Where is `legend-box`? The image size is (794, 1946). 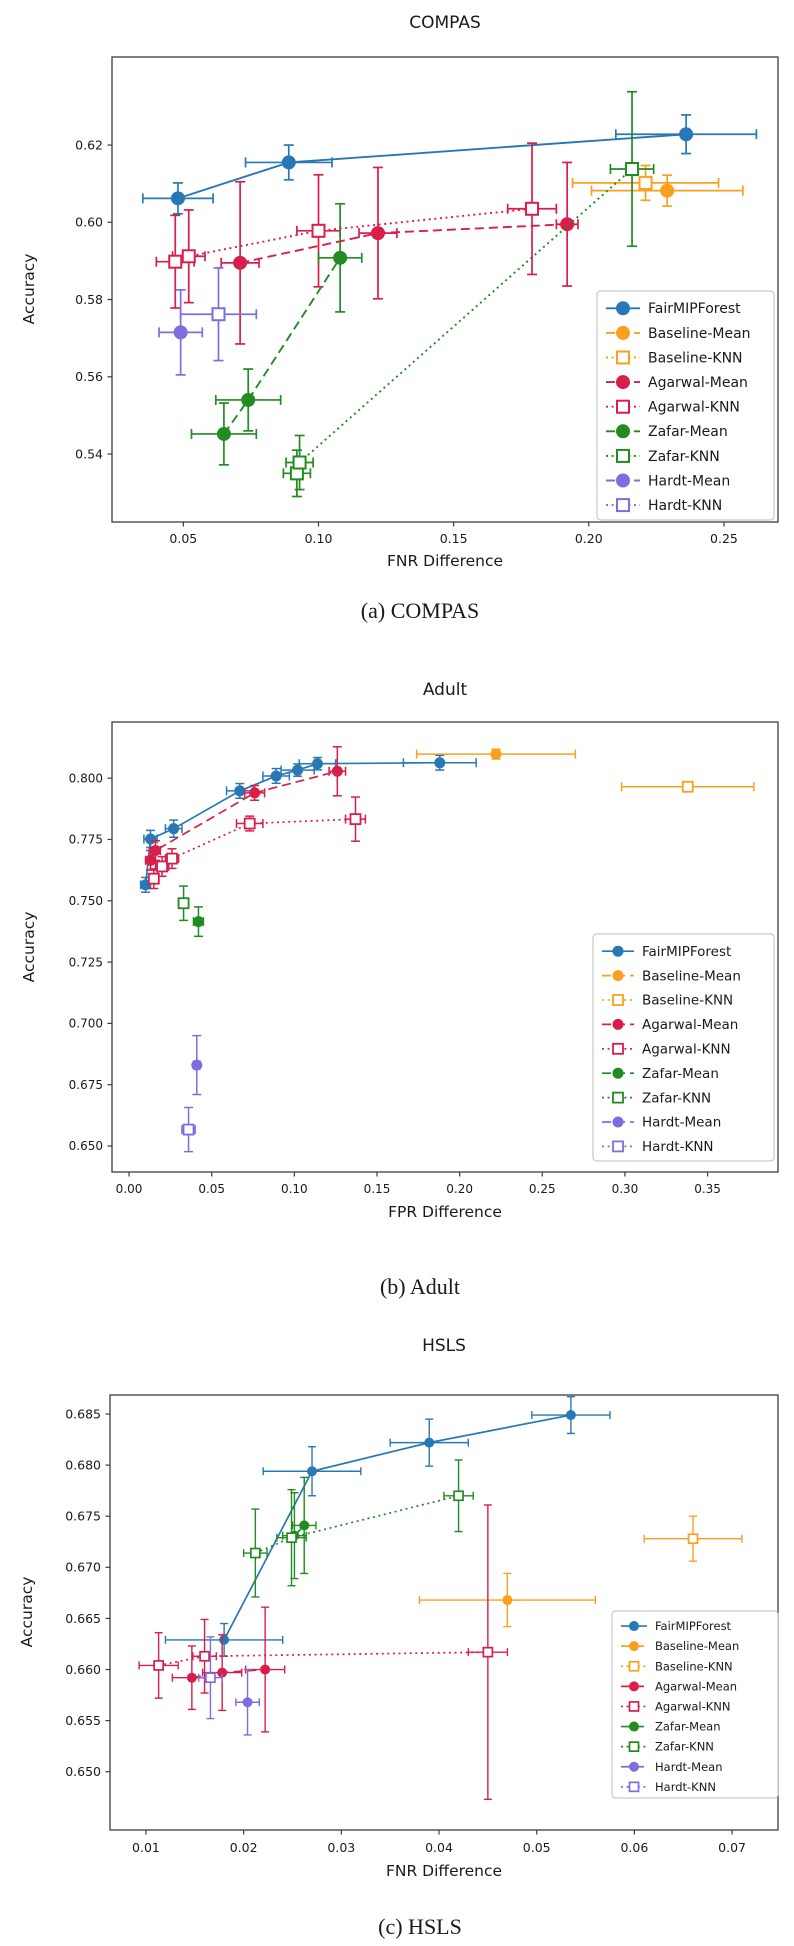
legend-box is located at coordinates (683, 1047).